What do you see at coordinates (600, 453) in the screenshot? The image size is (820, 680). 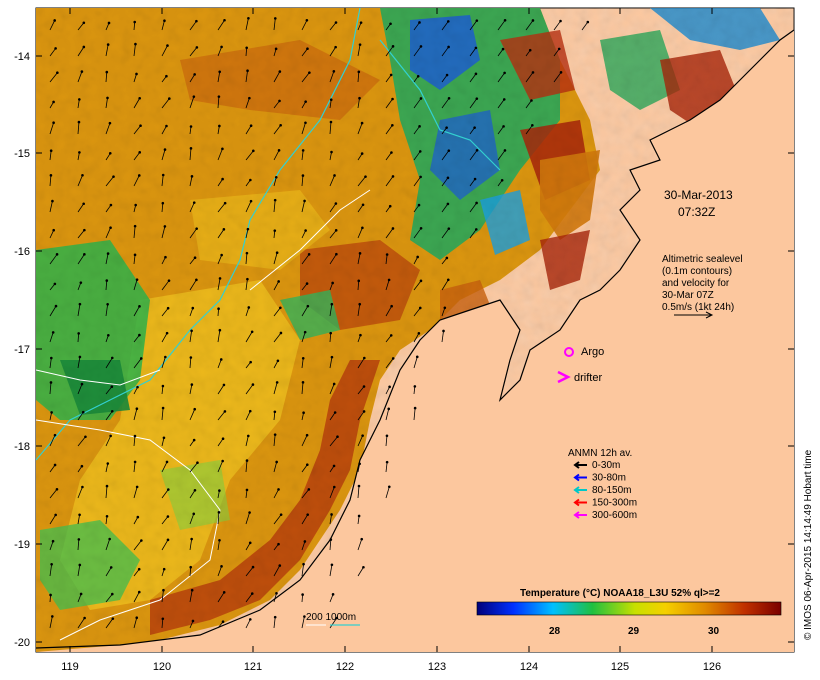 I see `anmn-title: ANMN 12h av.` at bounding box center [600, 453].